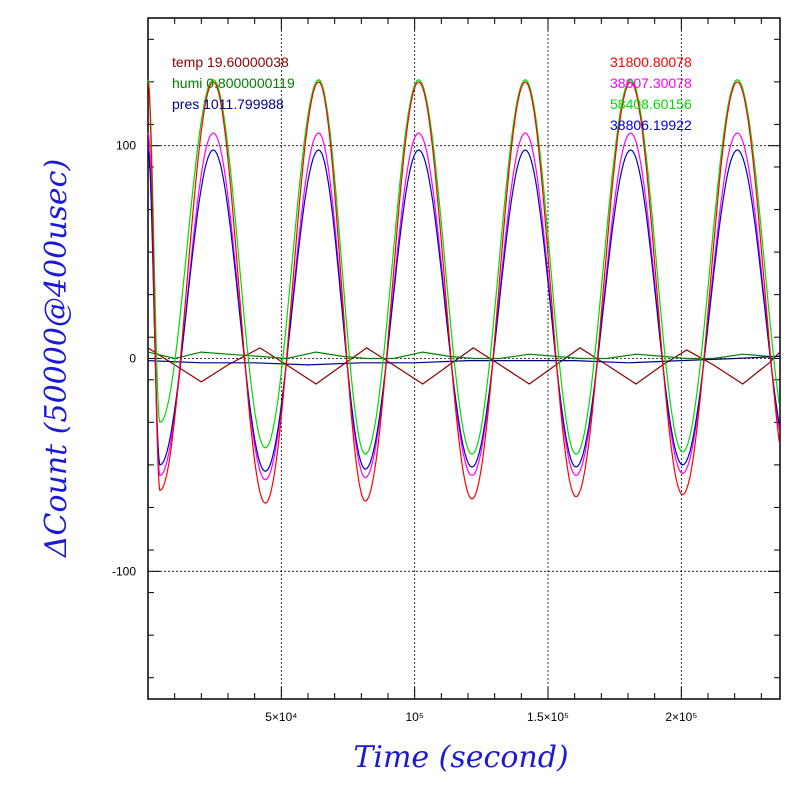 The height and width of the screenshot is (797, 797). Describe the element at coordinates (228, 104) in the screenshot. I see `legend-left-entry: pres 1011.799988` at that location.